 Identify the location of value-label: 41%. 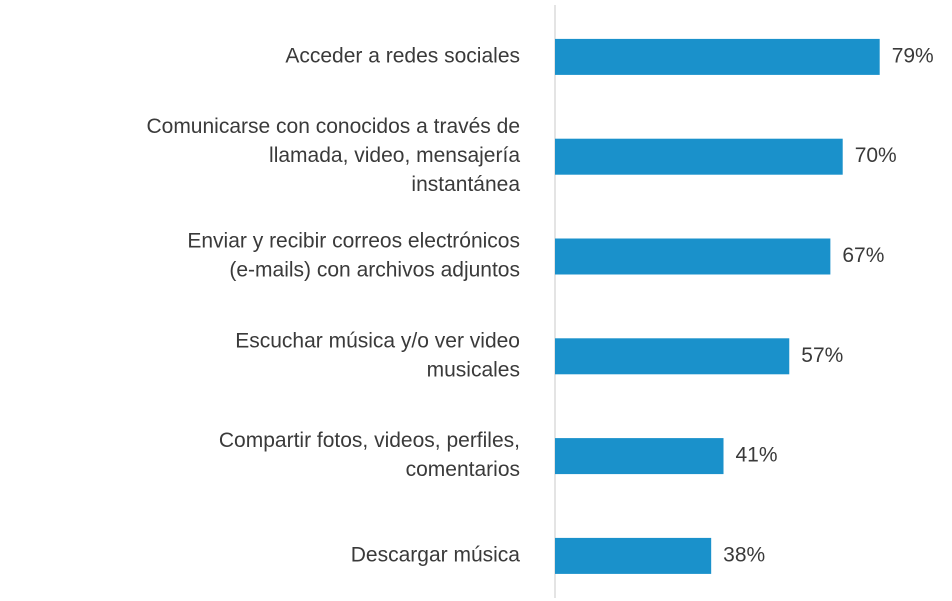
(757, 455).